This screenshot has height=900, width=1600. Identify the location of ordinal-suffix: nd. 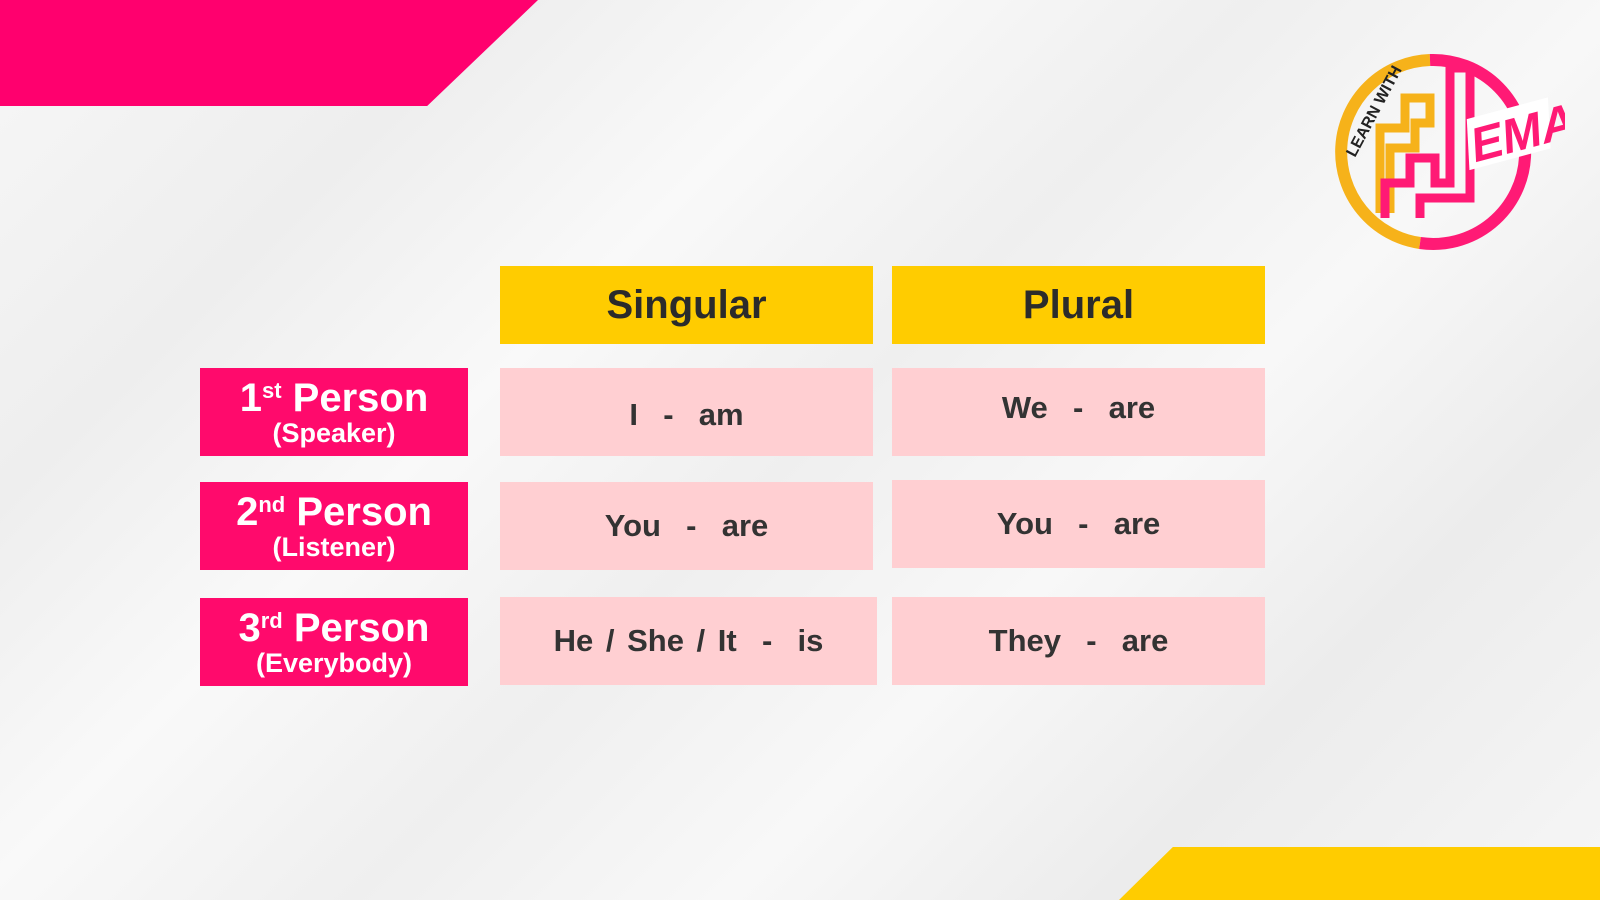
(272, 504).